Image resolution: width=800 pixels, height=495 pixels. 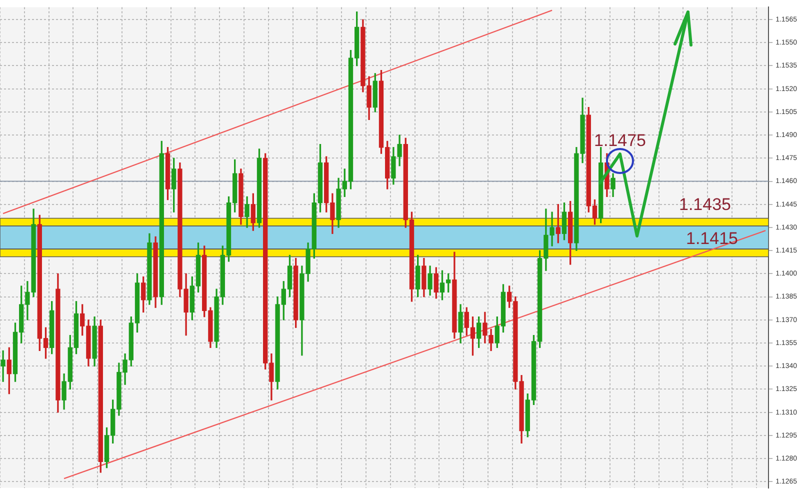 What do you see at coordinates (712, 238) in the screenshot?
I see `annotation: 1.1415` at bounding box center [712, 238].